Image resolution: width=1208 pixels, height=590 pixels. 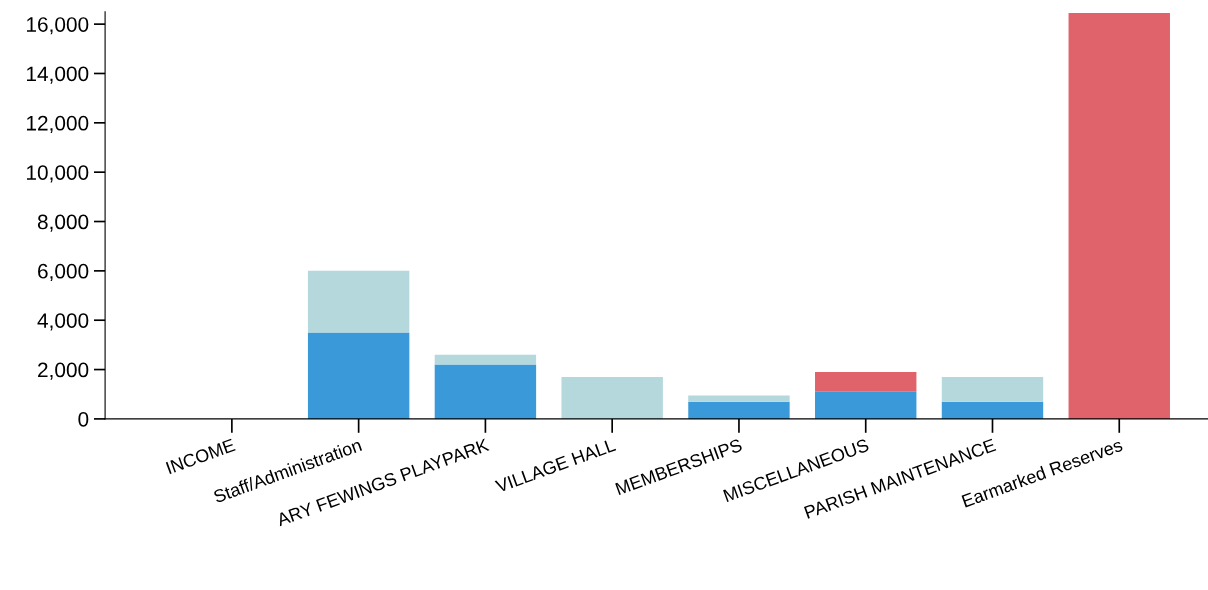 What do you see at coordinates (83, 419) in the screenshot?
I see `y-tick-label: 0` at bounding box center [83, 419].